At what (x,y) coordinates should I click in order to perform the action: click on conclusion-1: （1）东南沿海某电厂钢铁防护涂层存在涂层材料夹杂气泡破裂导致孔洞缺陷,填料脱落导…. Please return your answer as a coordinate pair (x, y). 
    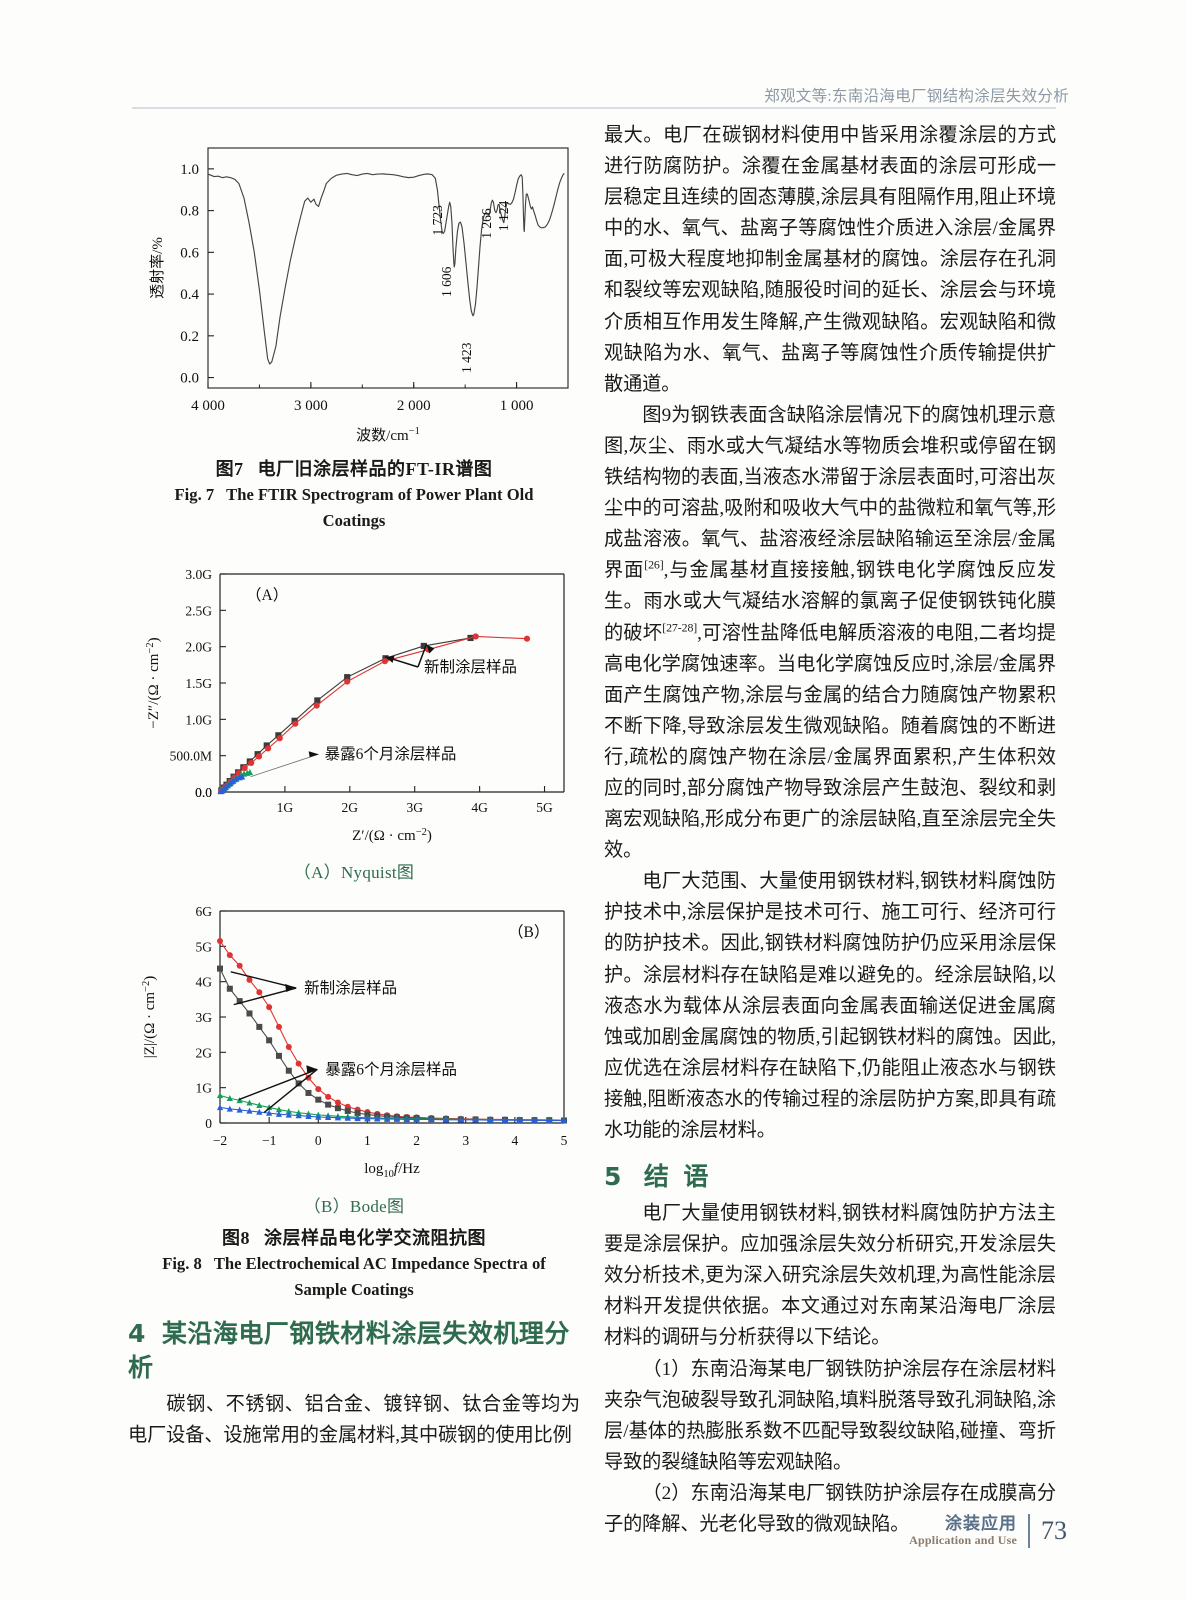
    Looking at the image, I should click on (830, 1415).